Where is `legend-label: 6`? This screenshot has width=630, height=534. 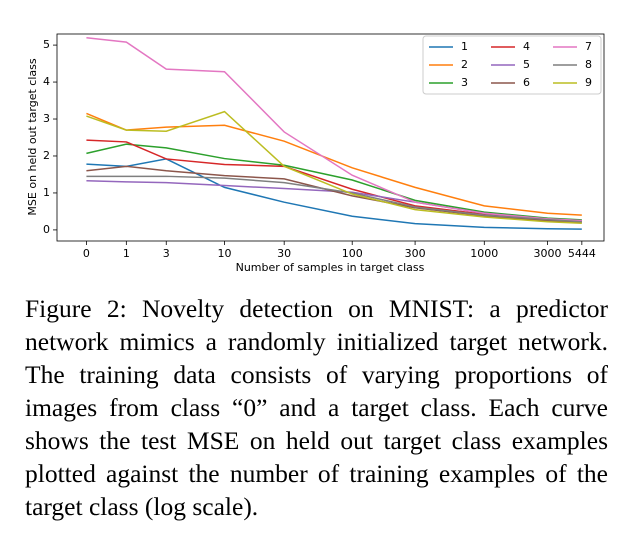
legend-label: 6 is located at coordinates (526, 82).